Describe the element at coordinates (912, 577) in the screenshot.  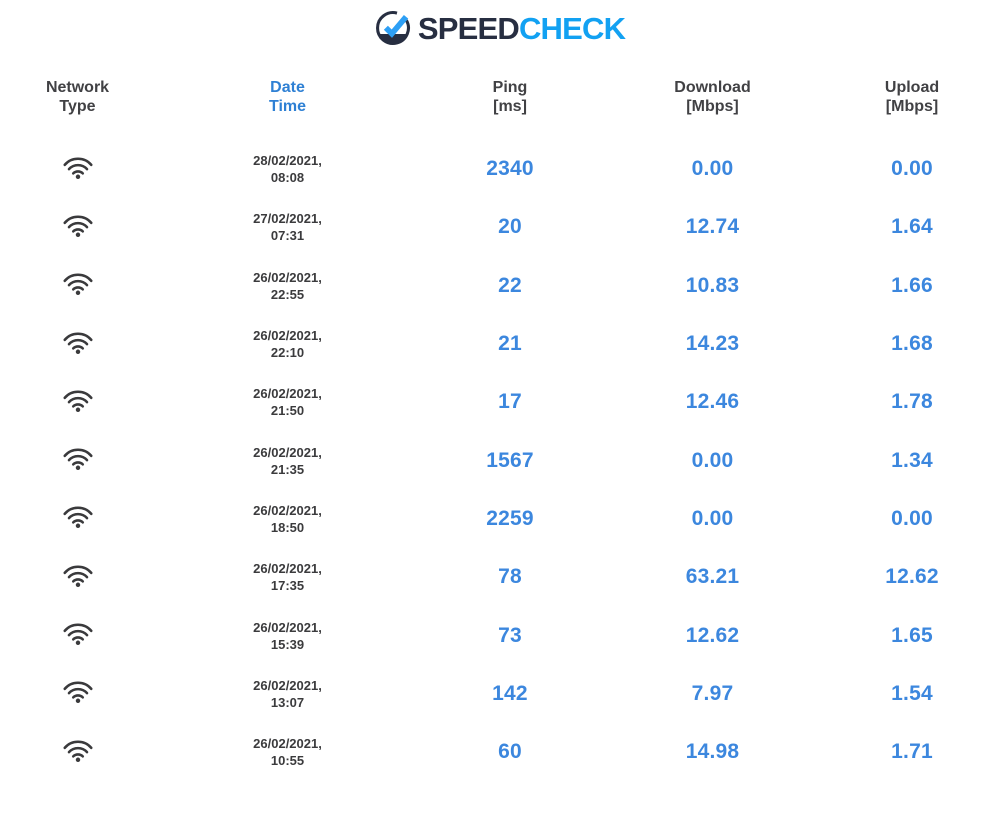
I see `result-upload: 12.62` at that location.